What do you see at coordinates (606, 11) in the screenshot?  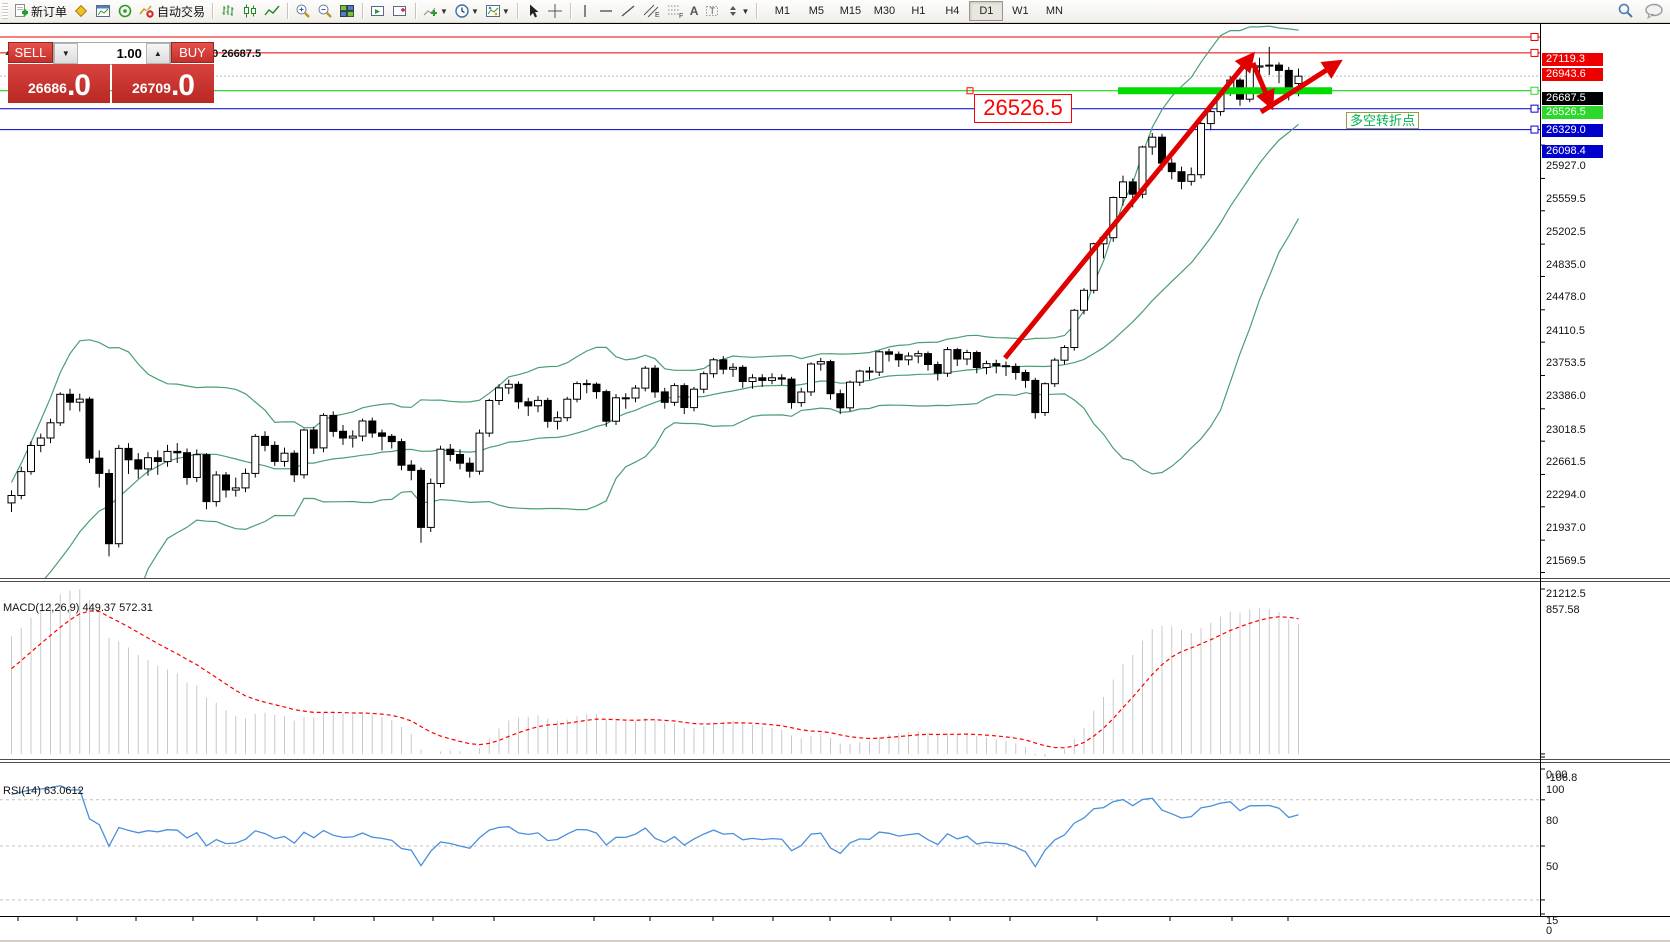 I see `horizontal-line-button` at bounding box center [606, 11].